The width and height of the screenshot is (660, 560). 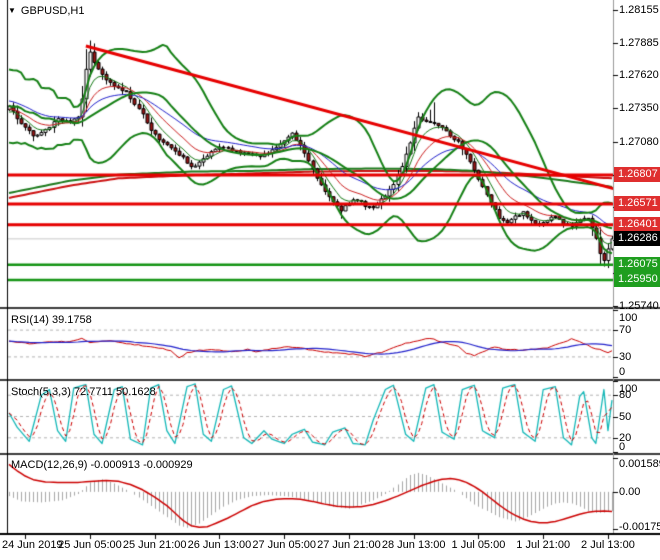 What do you see at coordinates (478, 545) in the screenshot?
I see `time-axis-label: 1 Jul 05:00` at bounding box center [478, 545].